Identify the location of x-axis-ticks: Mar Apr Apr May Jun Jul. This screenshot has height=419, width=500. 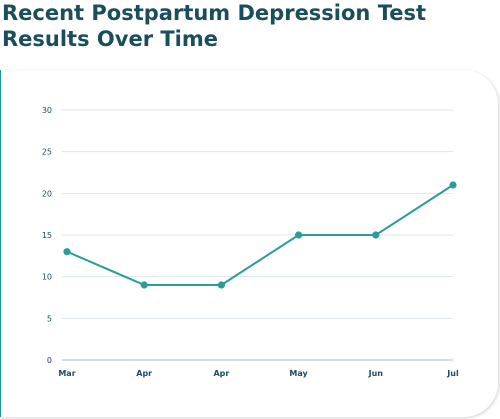
(258, 373).